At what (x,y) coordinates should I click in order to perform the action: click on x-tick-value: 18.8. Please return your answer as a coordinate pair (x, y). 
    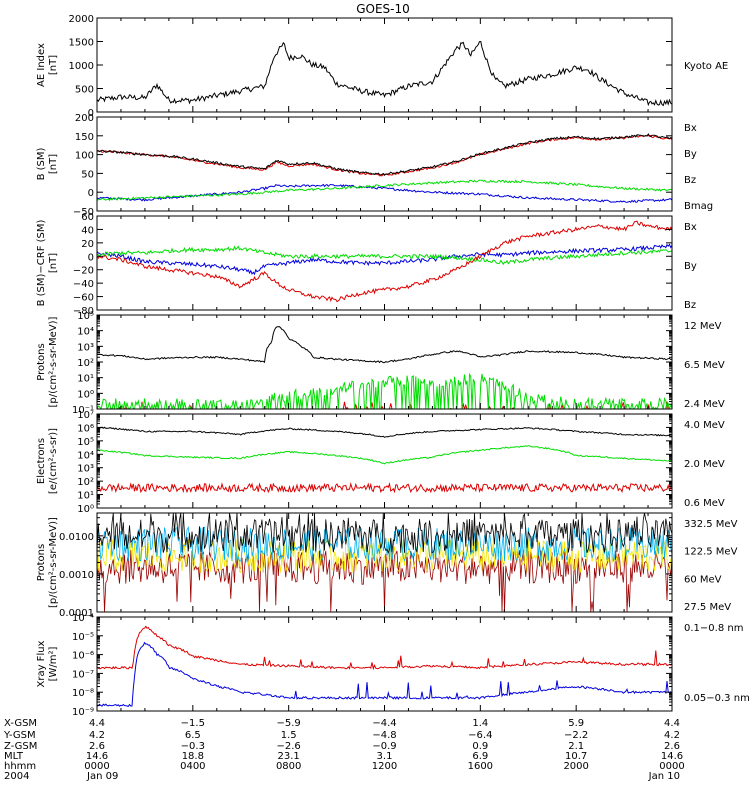
    Looking at the image, I should click on (193, 756).